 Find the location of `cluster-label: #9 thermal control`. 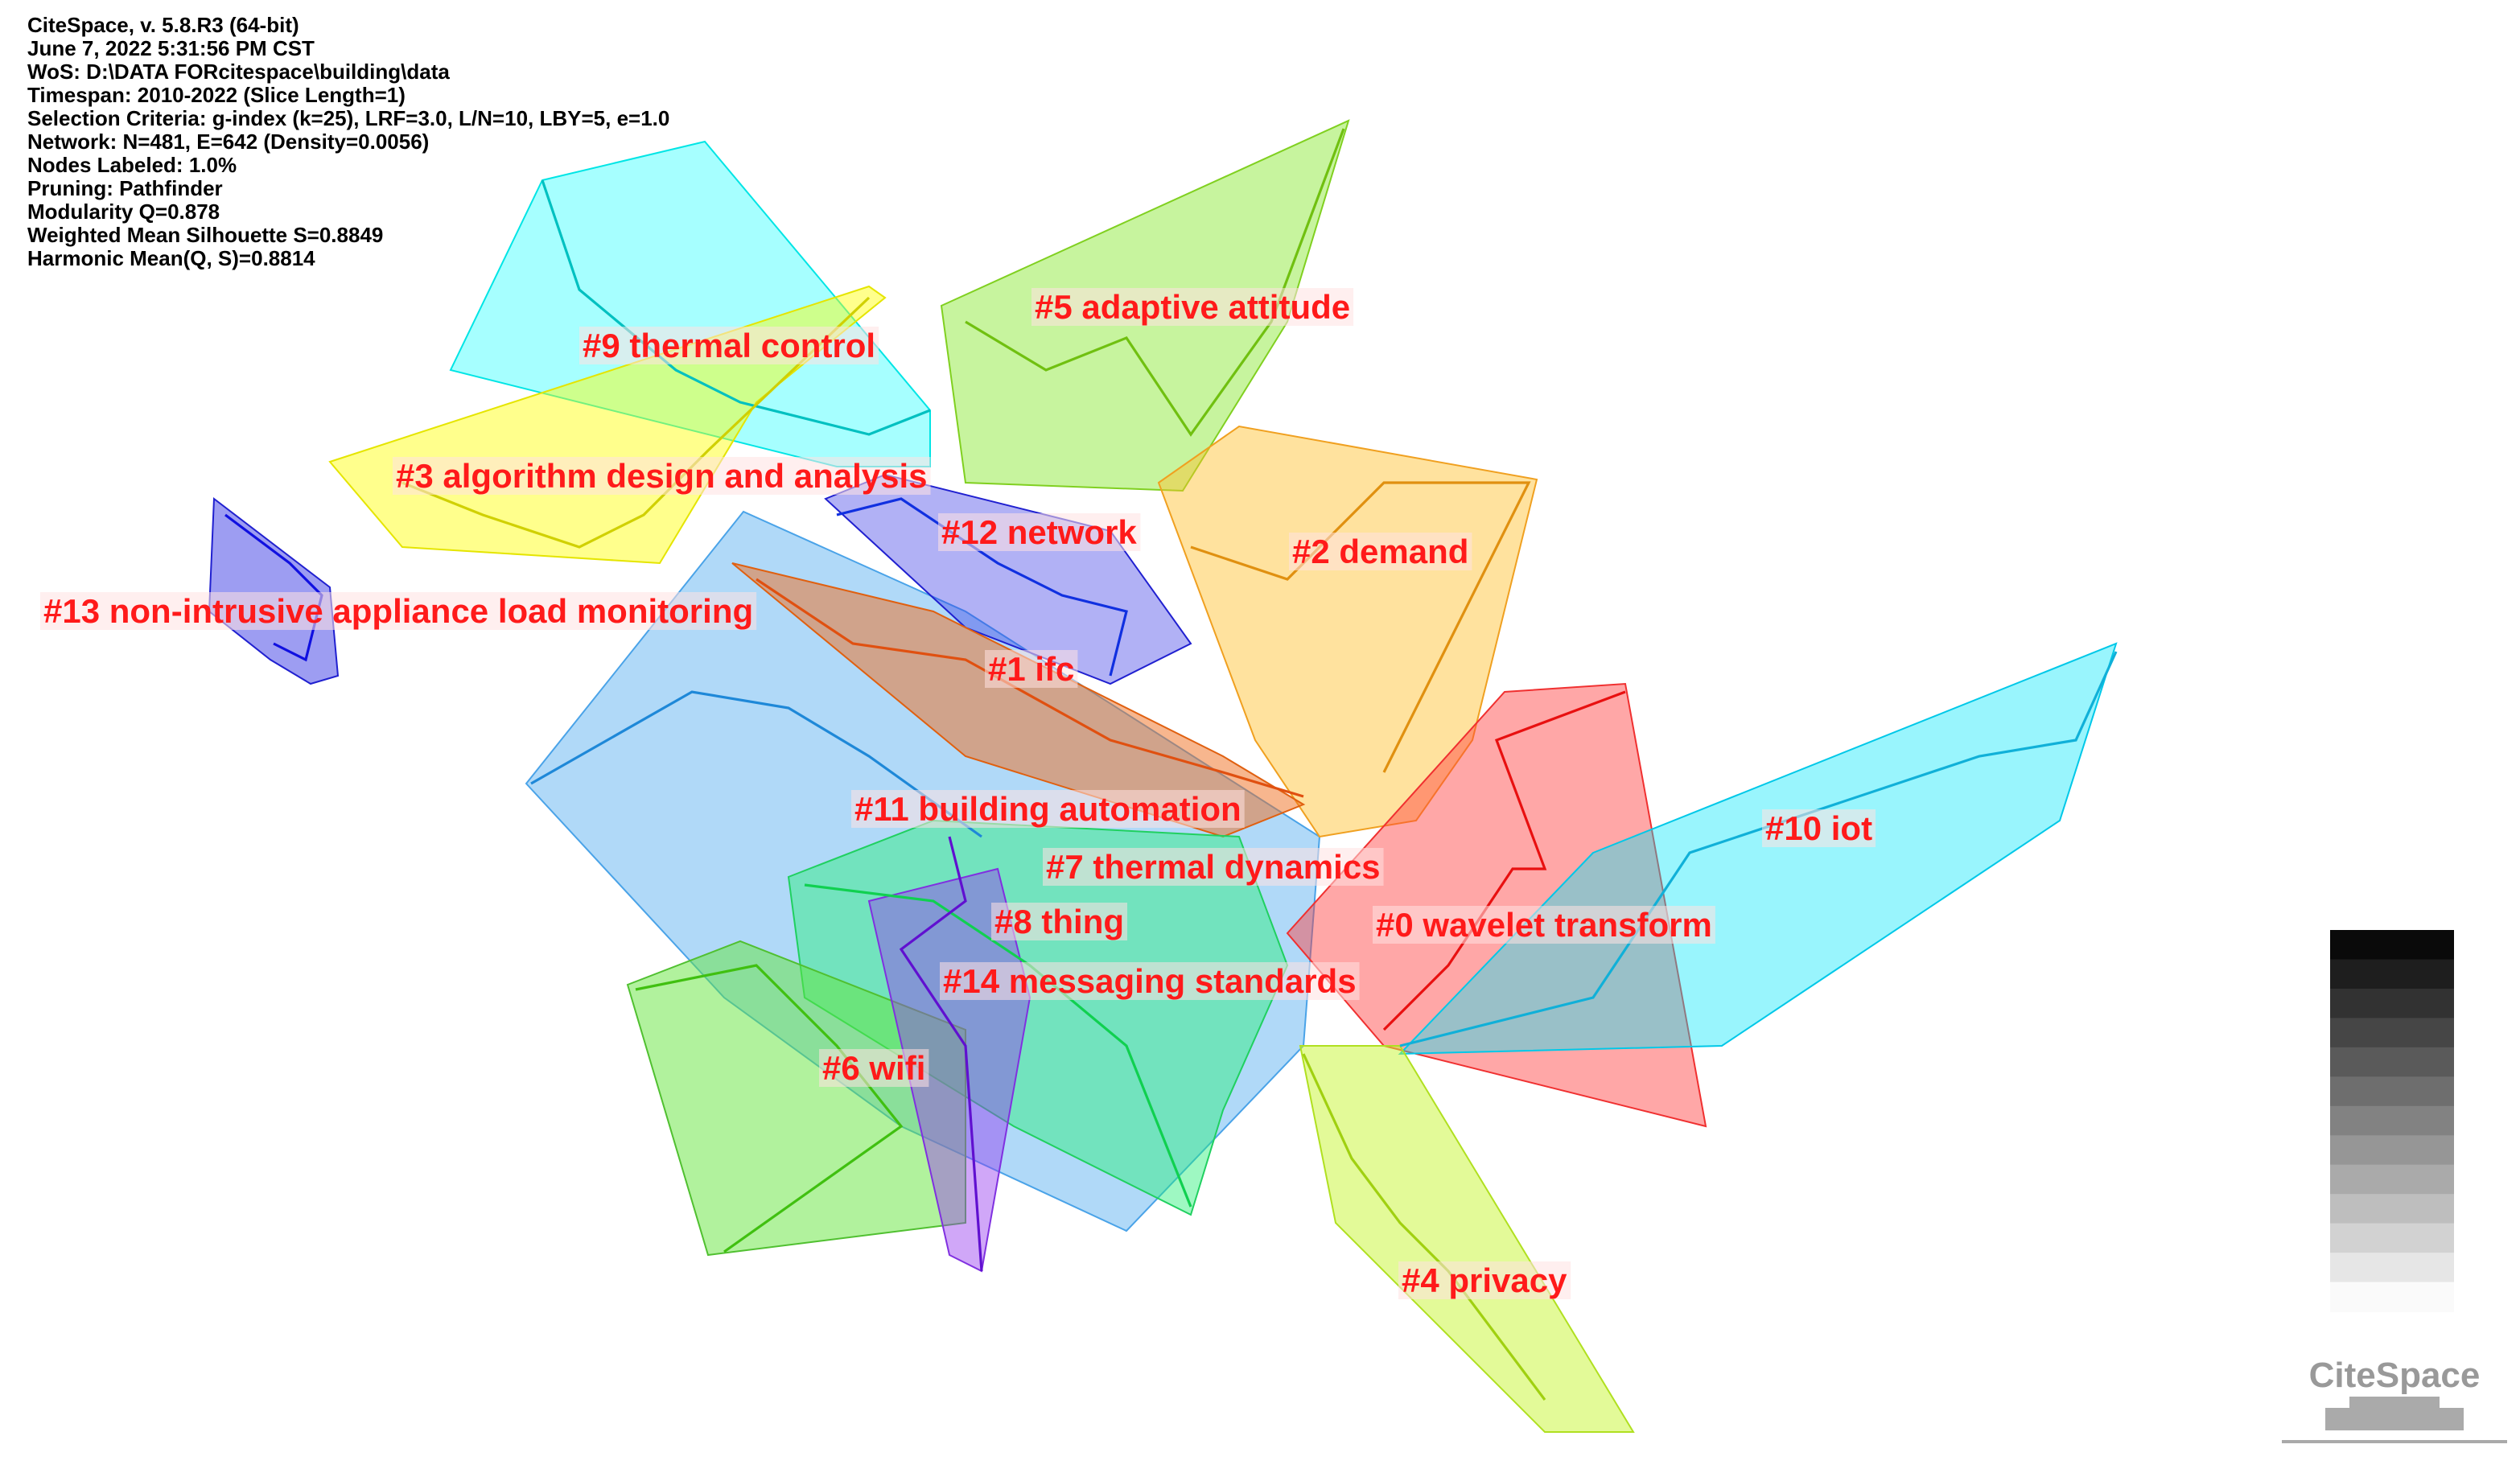

cluster-label: #9 thermal control is located at coordinates (729, 345).